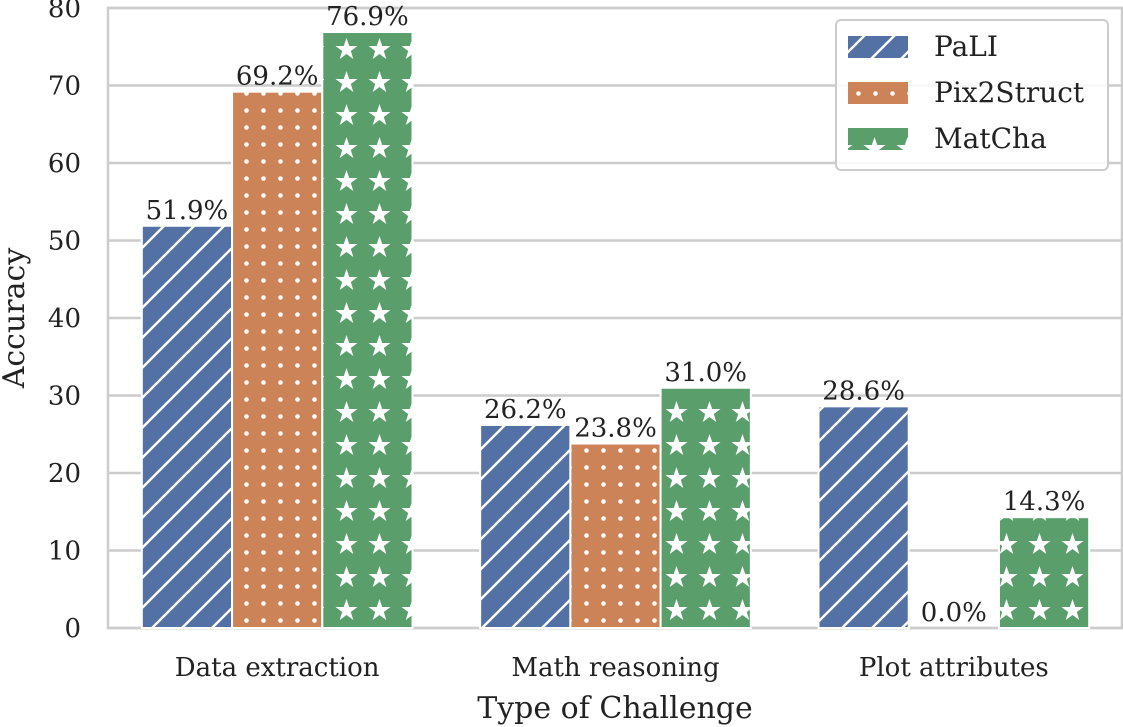  I want to click on data-label: 28.6%, so click(863, 391).